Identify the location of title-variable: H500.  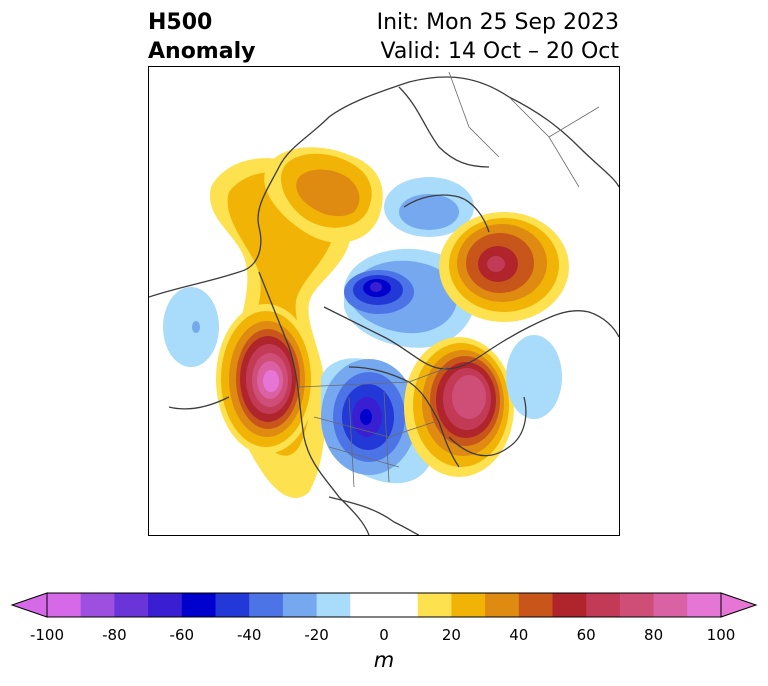
(180, 22).